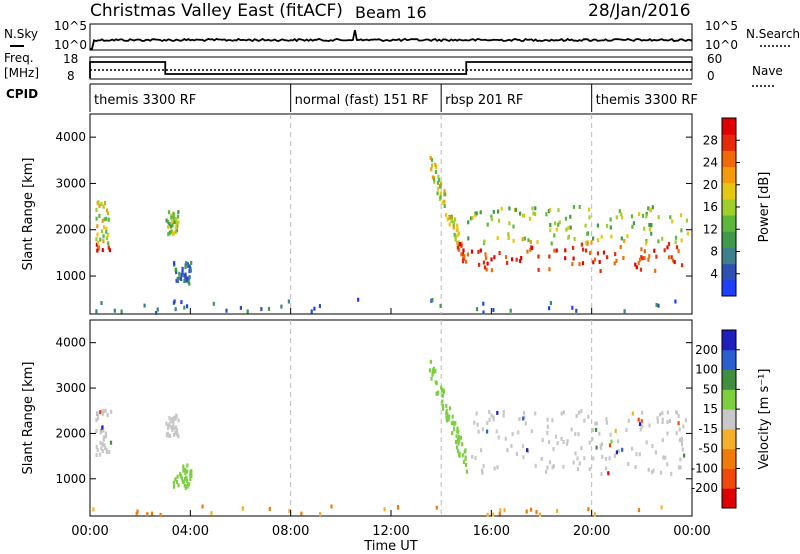 This screenshot has height=554, width=800. Describe the element at coordinates (764, 207) in the screenshot. I see `colorbar-label: Power [dB]` at that location.